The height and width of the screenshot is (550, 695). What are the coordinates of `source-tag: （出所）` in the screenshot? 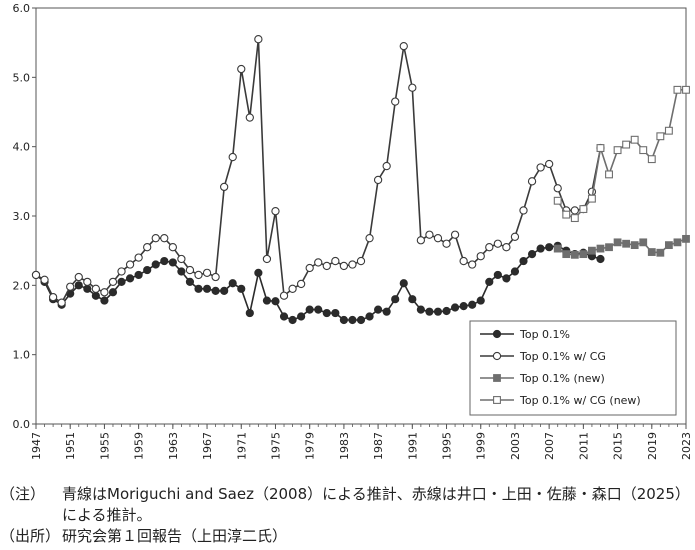 It's located at (30, 536).